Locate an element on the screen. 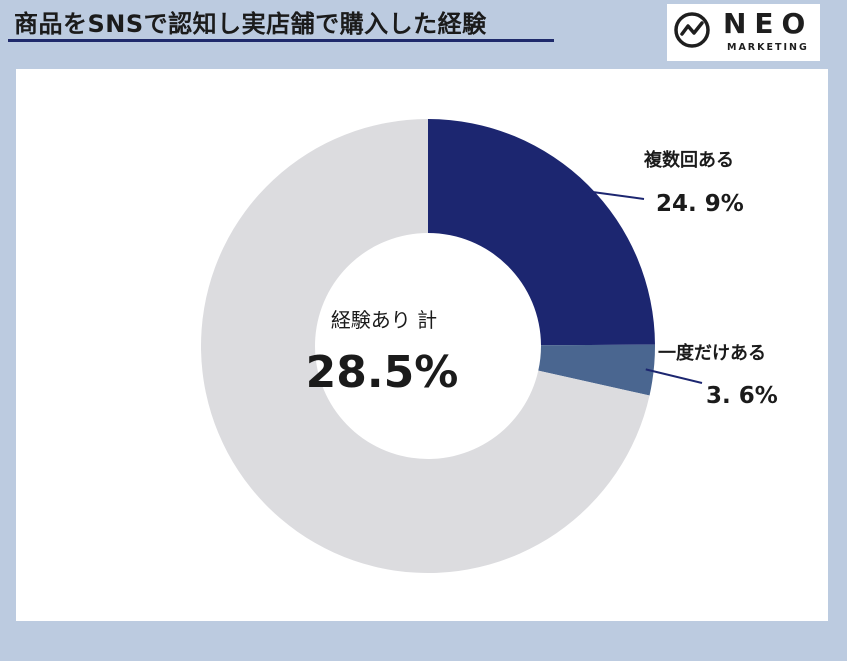 The width and height of the screenshot is (847, 661). brand-logo: NEO MARKETING is located at coordinates (743, 32).